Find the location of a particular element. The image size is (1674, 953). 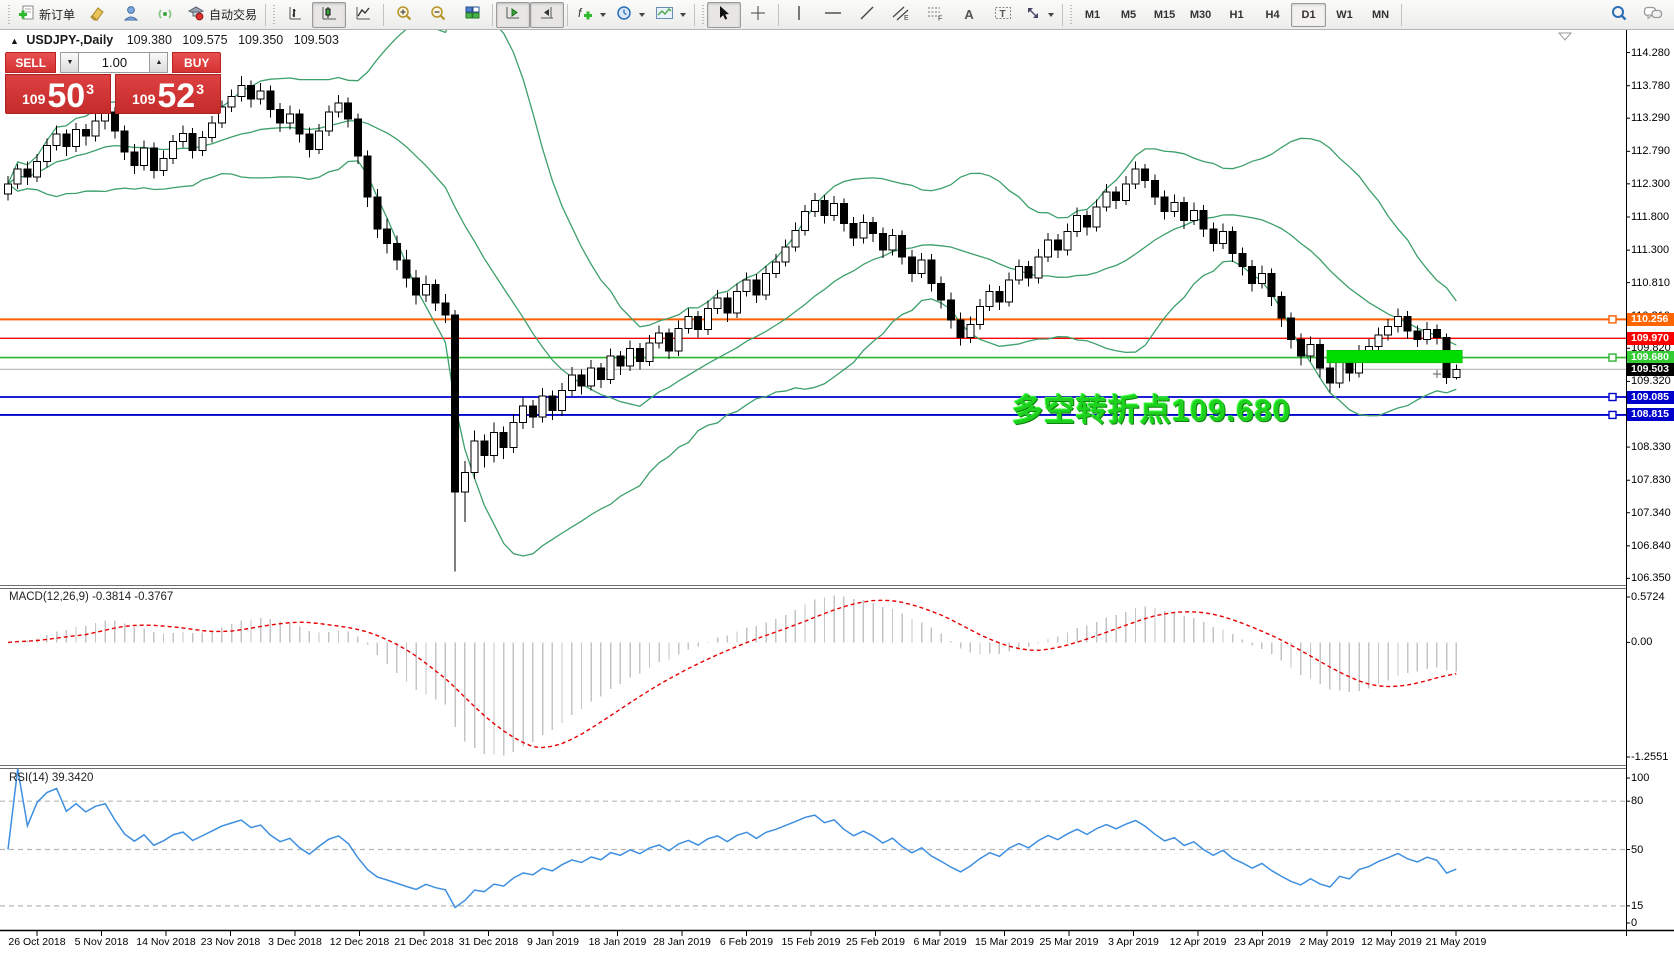

line-chart-button is located at coordinates (363, 15).